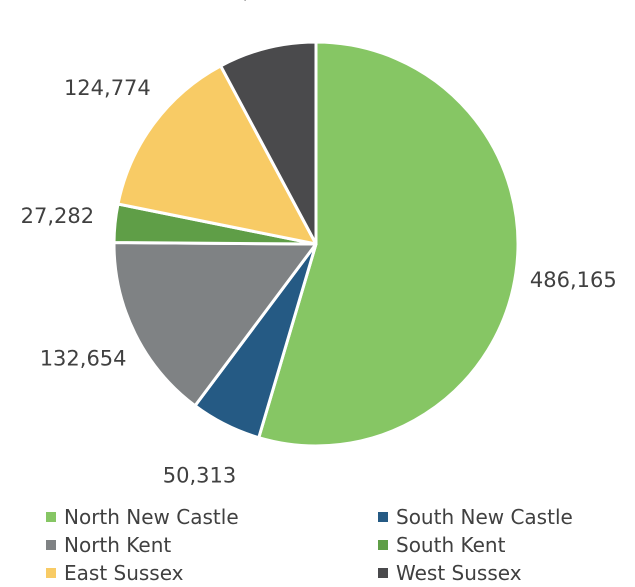  I want to click on data-label-east-sussex: 124,774, so click(107, 88).